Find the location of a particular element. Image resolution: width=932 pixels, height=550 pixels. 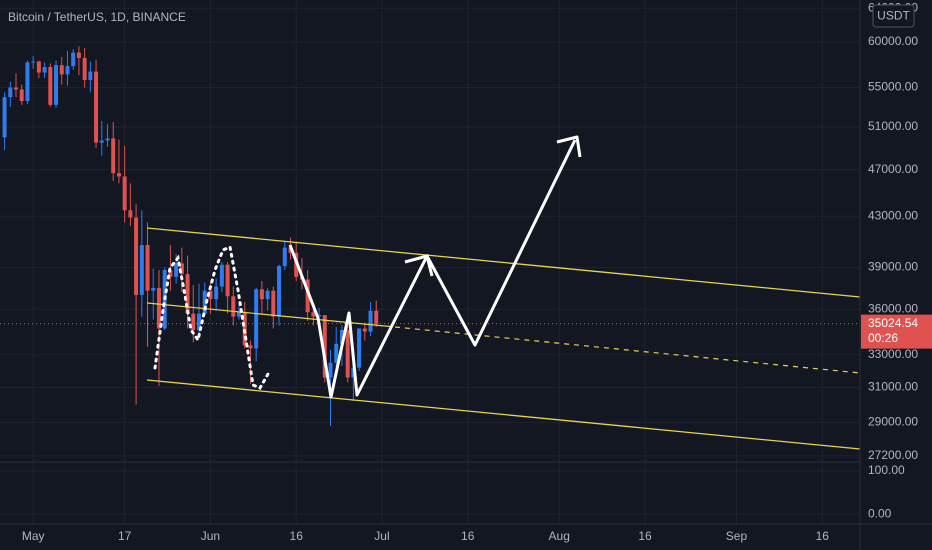

y-tick-label: 33000.00 is located at coordinates (893, 354).